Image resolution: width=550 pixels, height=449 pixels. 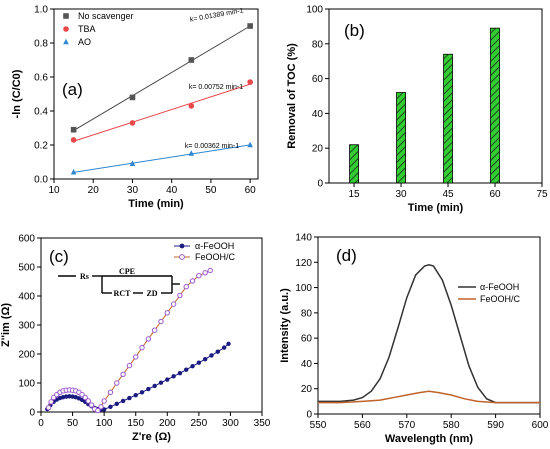 What do you see at coordinates (41, 146) in the screenshot?
I see `y-tick-label: 0.2` at bounding box center [41, 146].